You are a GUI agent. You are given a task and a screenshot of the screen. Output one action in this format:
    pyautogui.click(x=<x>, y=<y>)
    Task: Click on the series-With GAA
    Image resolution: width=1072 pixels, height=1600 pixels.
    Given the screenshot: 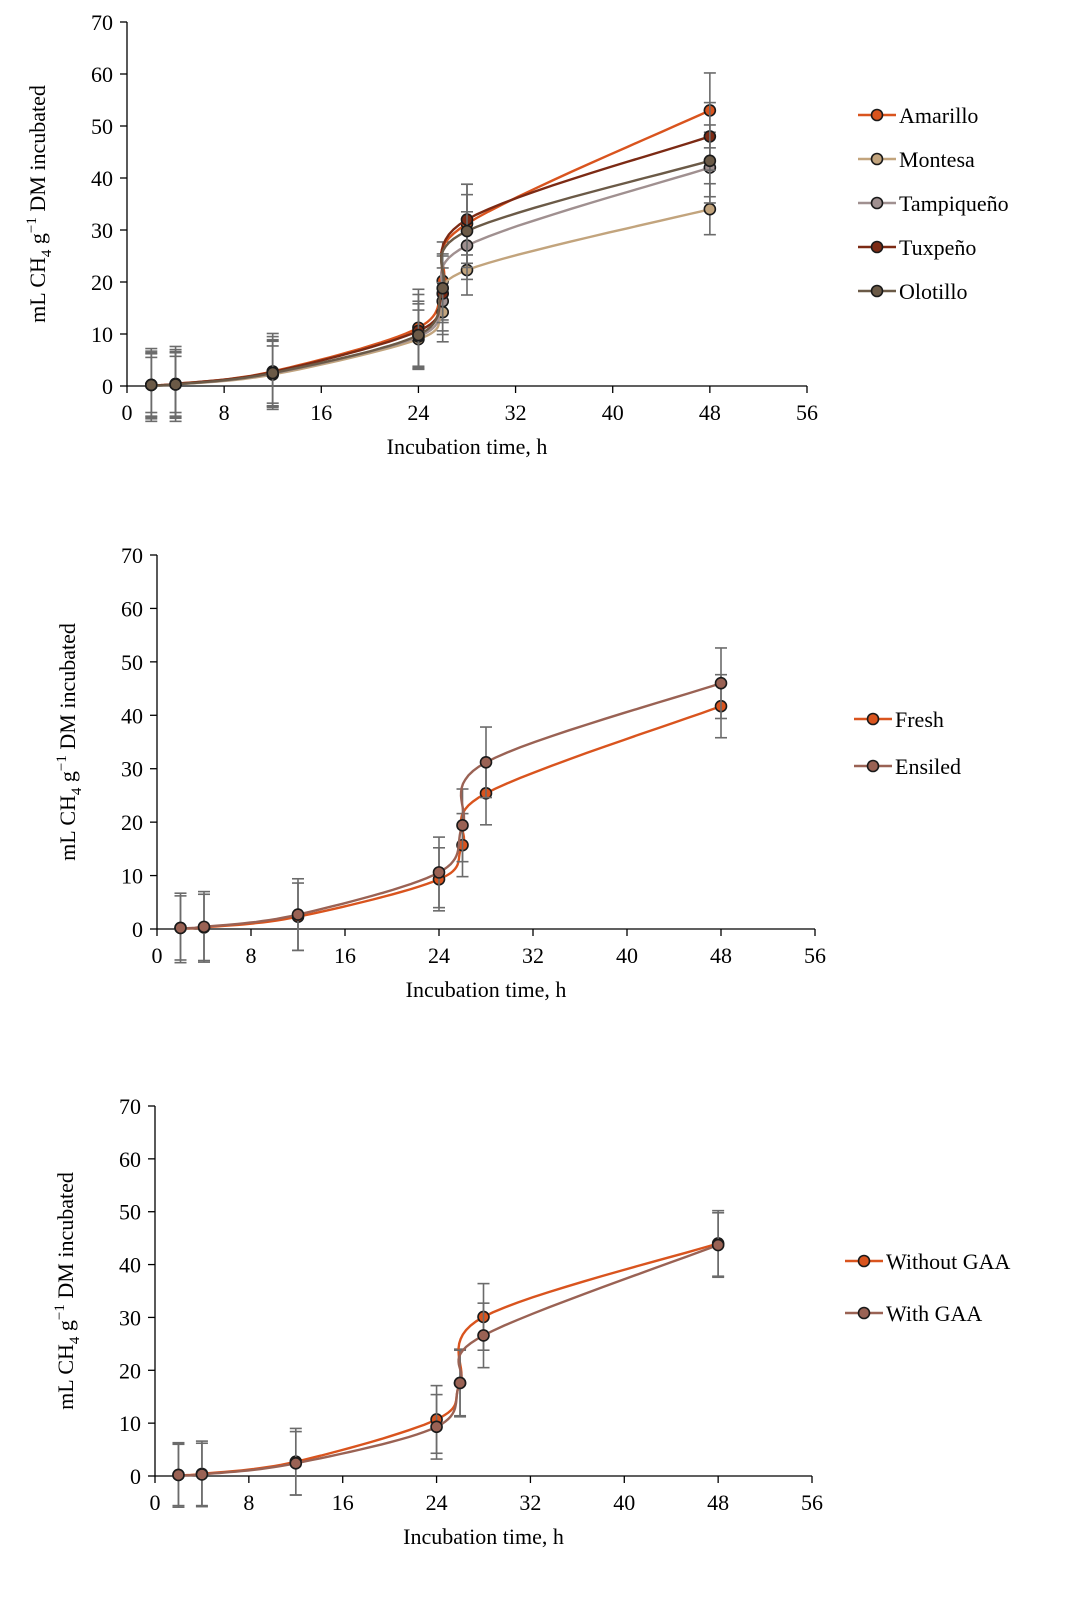 What is the action you would take?
    pyautogui.click(x=448, y=1359)
    